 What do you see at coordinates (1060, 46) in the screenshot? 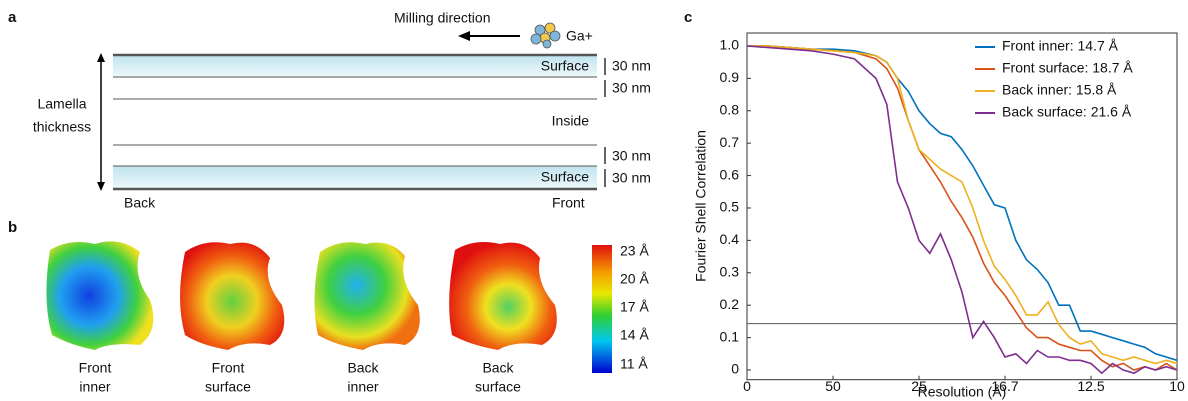
I see `legend-label: Front inner: 14.7 Å` at bounding box center [1060, 46].